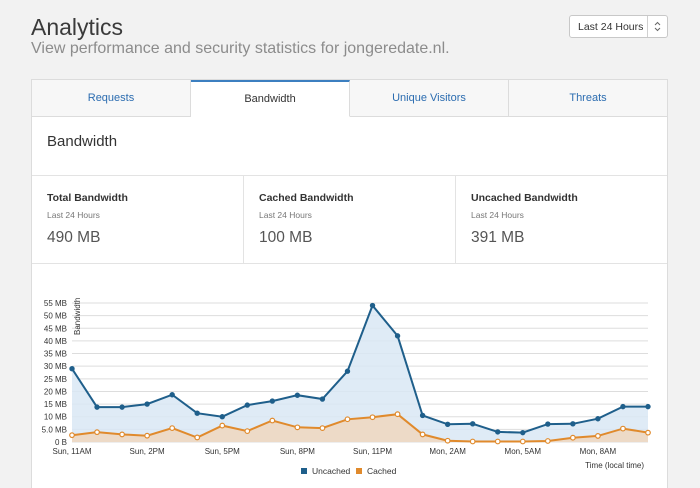 This screenshot has height=488, width=700. What do you see at coordinates (598, 451) in the screenshot?
I see `x-tick-label: Mon, 8AM` at bounding box center [598, 451].